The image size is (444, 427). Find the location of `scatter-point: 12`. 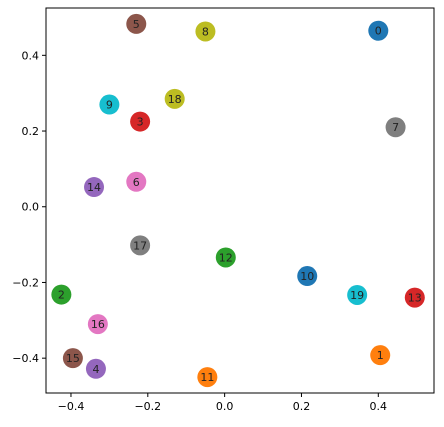

scatter-point: 12 is located at coordinates (225, 257).